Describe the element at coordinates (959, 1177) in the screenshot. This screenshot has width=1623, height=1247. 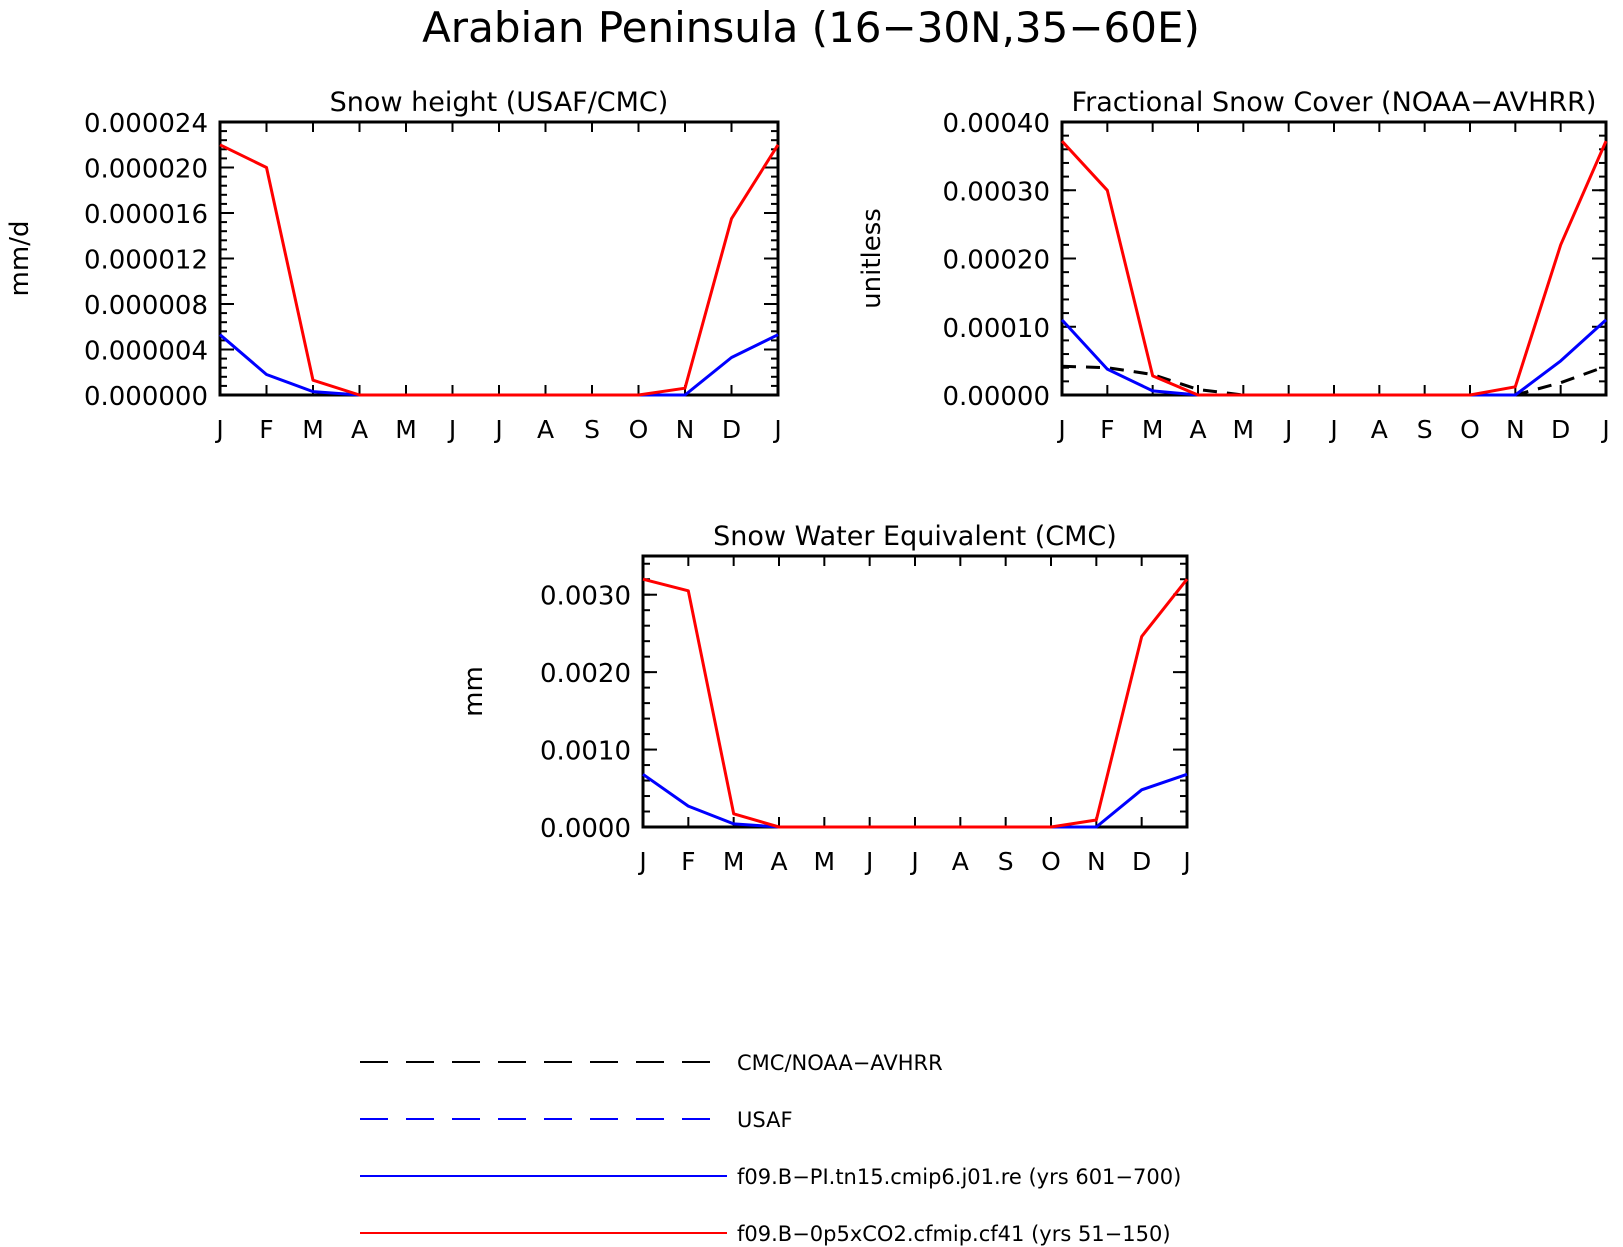
I see `legend-label: f09.B−PI.tn15.cmip6.j01.re (yrs 601−700)` at that location.